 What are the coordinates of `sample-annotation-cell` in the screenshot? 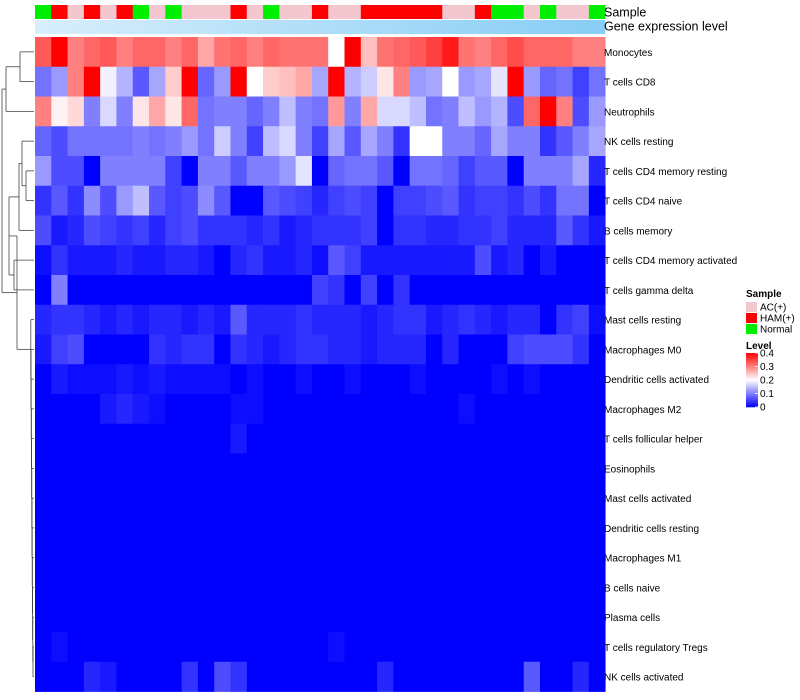 It's located at (564, 12).